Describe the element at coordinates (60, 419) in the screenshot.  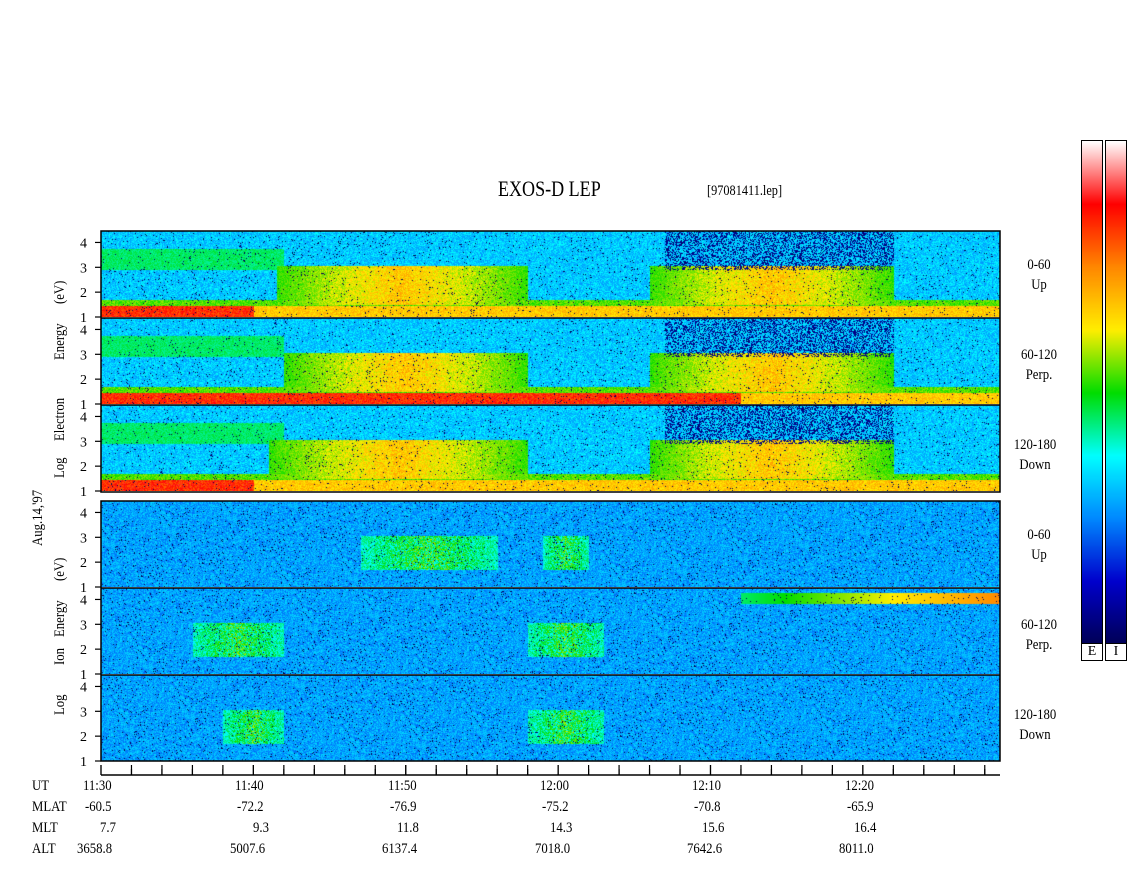
I see `electron-axis-label-2: Electron` at that location.